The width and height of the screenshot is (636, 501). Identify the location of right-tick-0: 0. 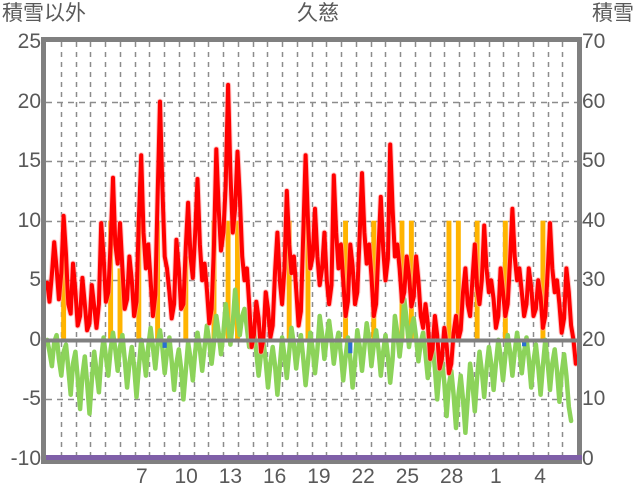
(588, 458).